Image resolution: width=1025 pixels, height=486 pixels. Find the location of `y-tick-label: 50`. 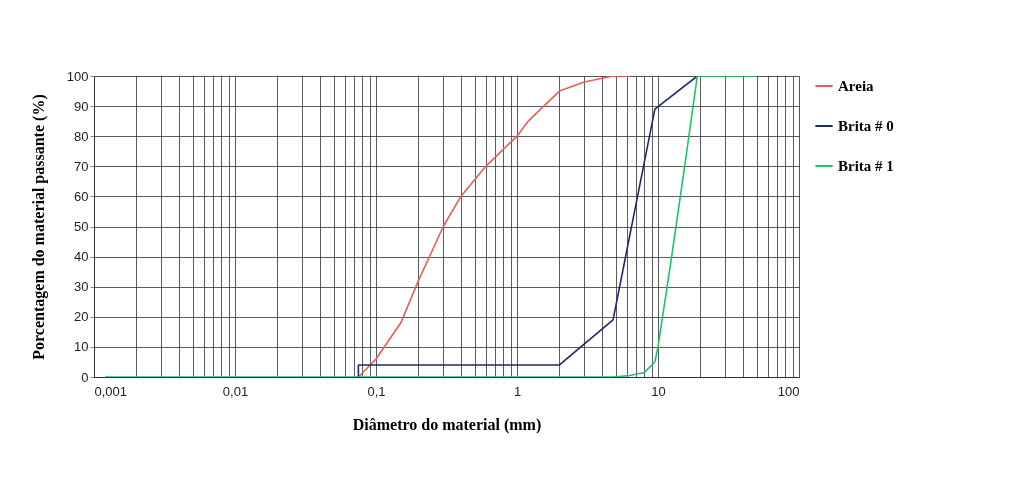

y-tick-label: 50 is located at coordinates (81, 226).